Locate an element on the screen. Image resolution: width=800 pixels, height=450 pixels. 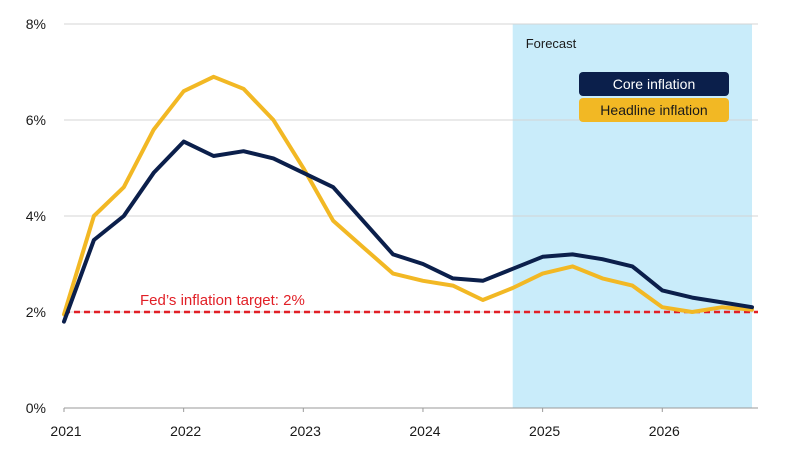
legend-swatch-headline-inflation is located at coordinates (654, 110).